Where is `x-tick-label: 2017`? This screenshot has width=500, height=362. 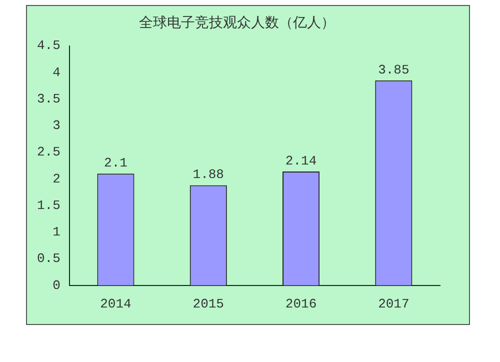 x-tick-label: 2017 is located at coordinates (394, 304).